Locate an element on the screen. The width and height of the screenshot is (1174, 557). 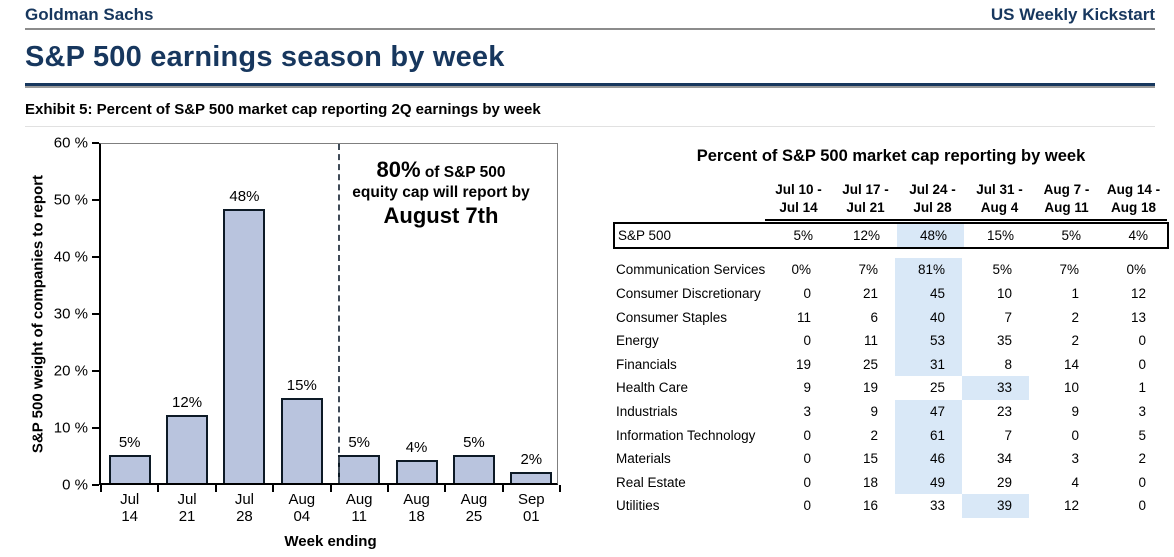
table-cell: 12 is located at coordinates (1071, 506).